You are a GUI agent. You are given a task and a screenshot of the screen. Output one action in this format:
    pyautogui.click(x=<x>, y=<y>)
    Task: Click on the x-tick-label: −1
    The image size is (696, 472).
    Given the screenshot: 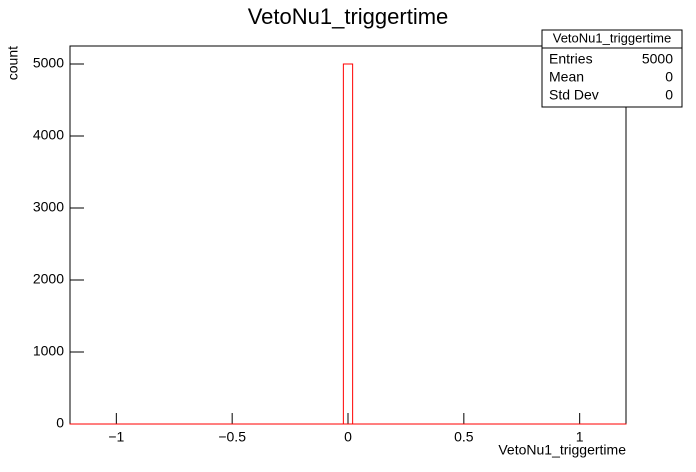 What is the action you would take?
    pyautogui.click(x=116, y=437)
    